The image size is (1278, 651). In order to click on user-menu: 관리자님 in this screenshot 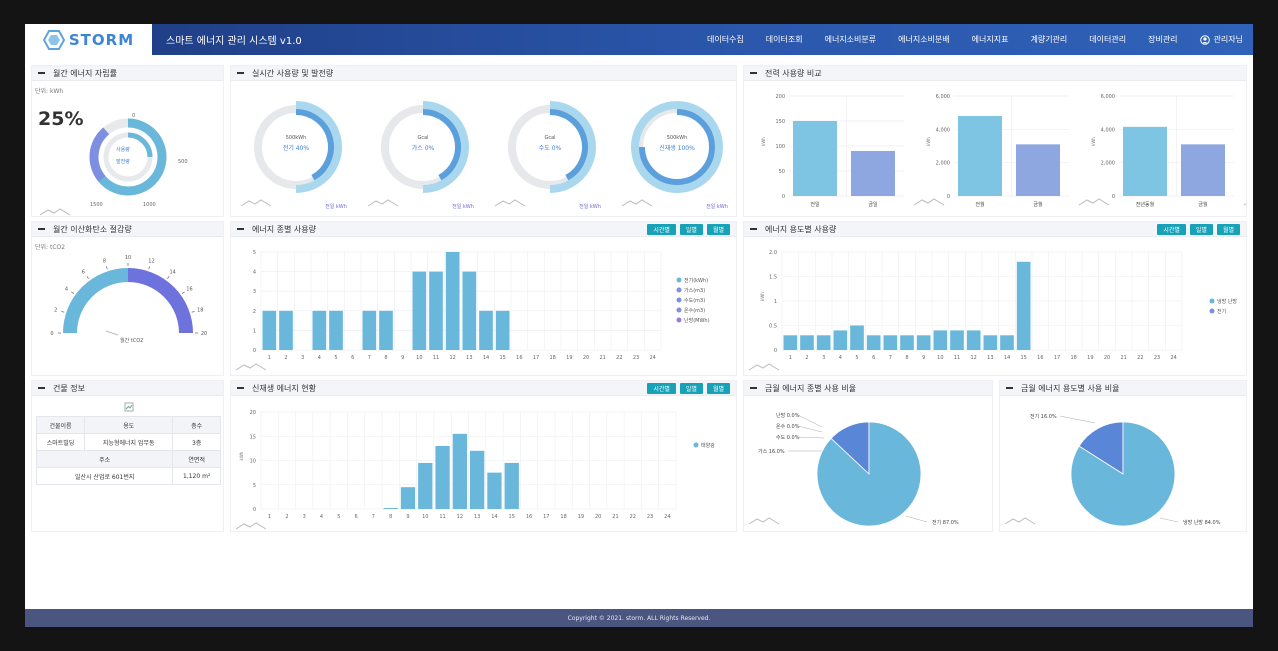, I will do `click(1221, 39)`.